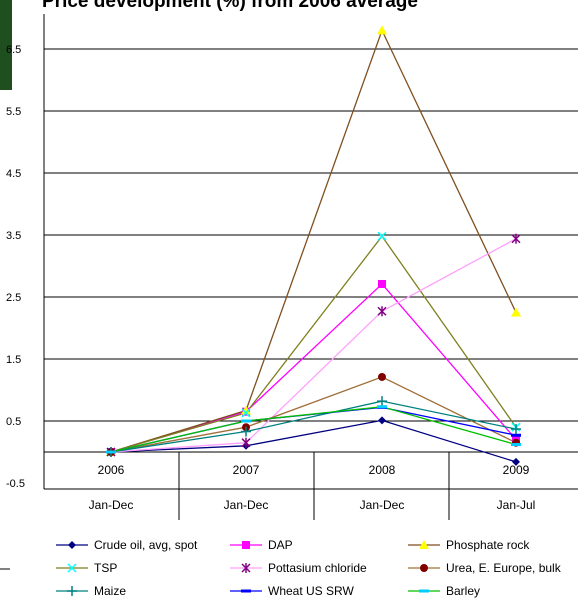 The height and width of the screenshot is (599, 578). What do you see at coordinates (463, 591) in the screenshot?
I see `legend-label: Barley` at bounding box center [463, 591].